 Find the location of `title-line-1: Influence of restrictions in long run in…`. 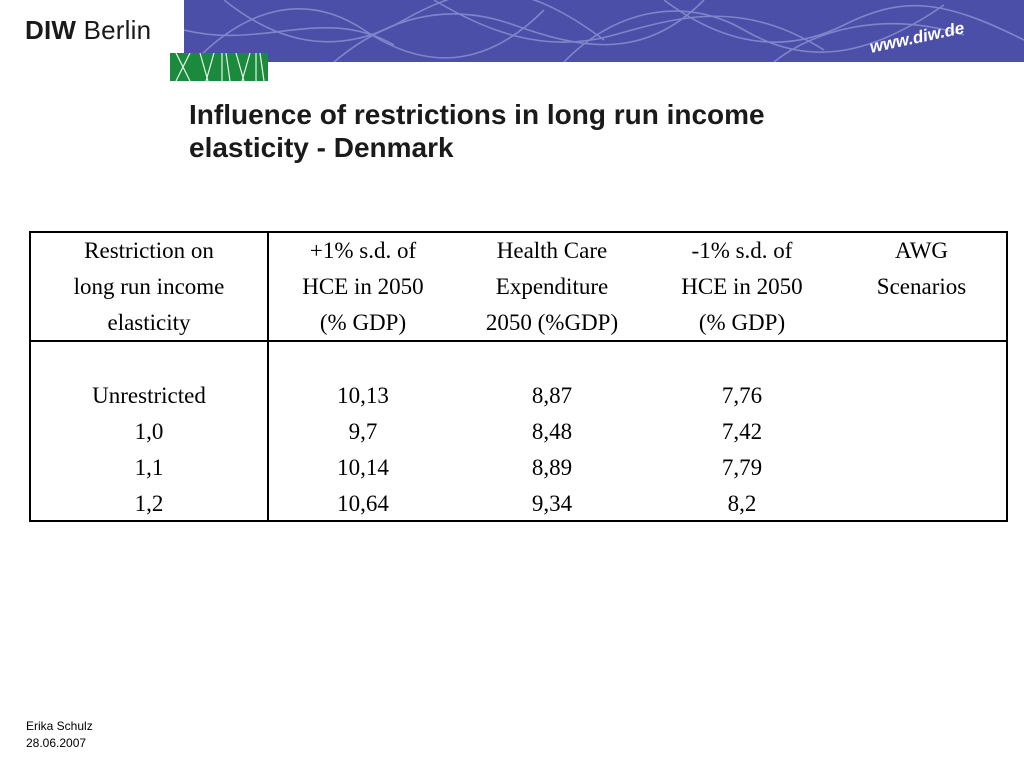

title-line-1: Influence of restrictions in long run in… is located at coordinates (477, 114).